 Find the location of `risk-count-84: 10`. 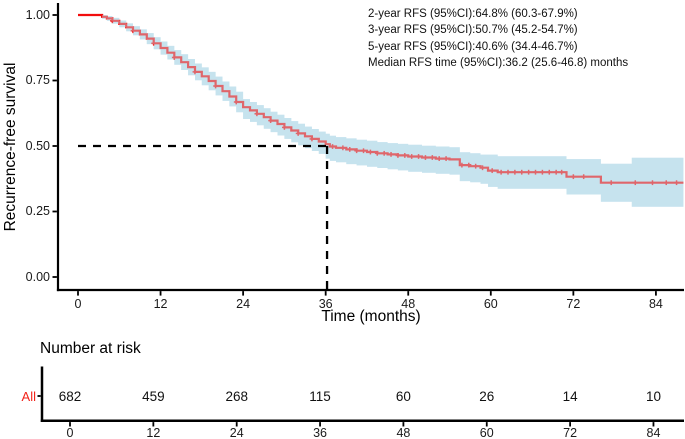

risk-count-84: 10 is located at coordinates (653, 396).